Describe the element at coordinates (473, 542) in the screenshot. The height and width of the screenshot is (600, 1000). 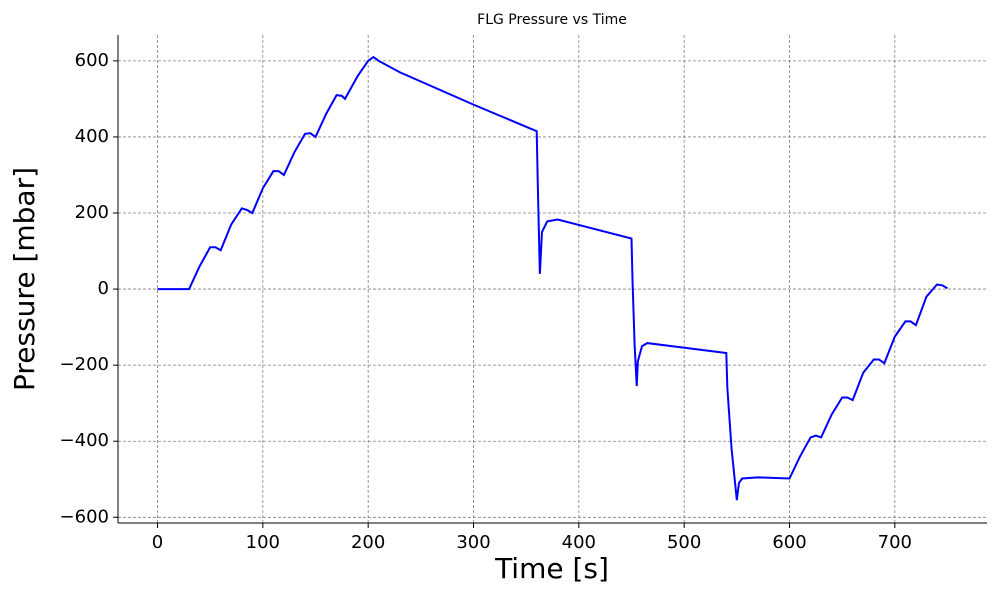
I see `x-tick-label: 300` at that location.